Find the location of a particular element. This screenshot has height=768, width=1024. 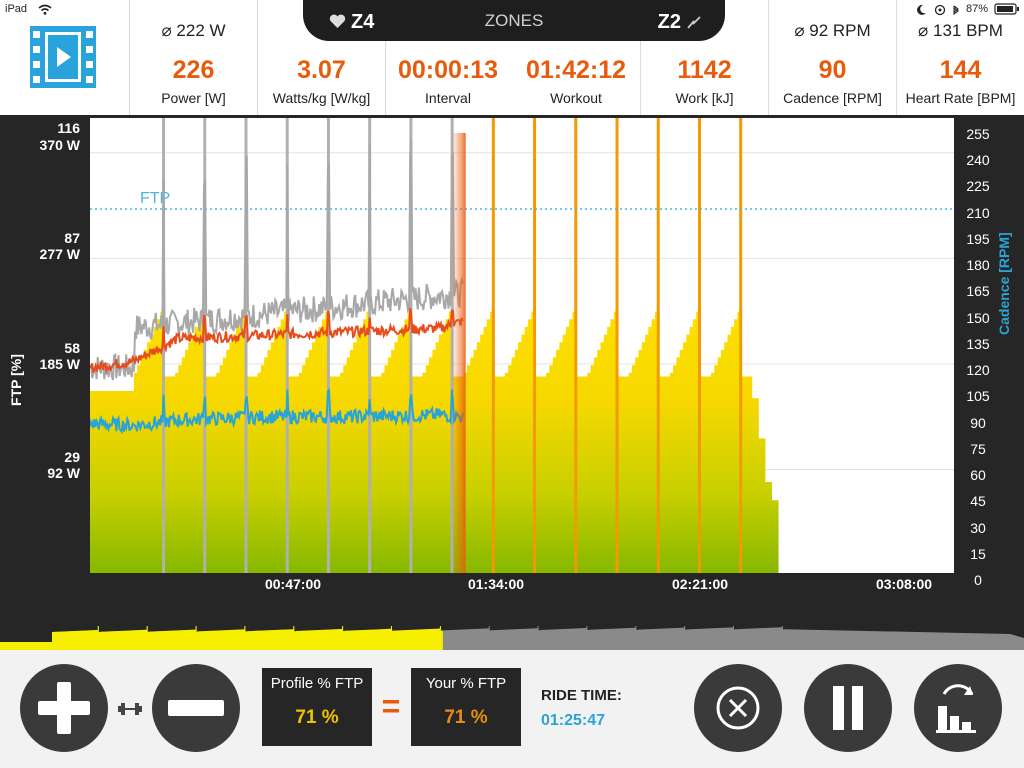

power-average: ⌀ 222 W is located at coordinates (193, 30).